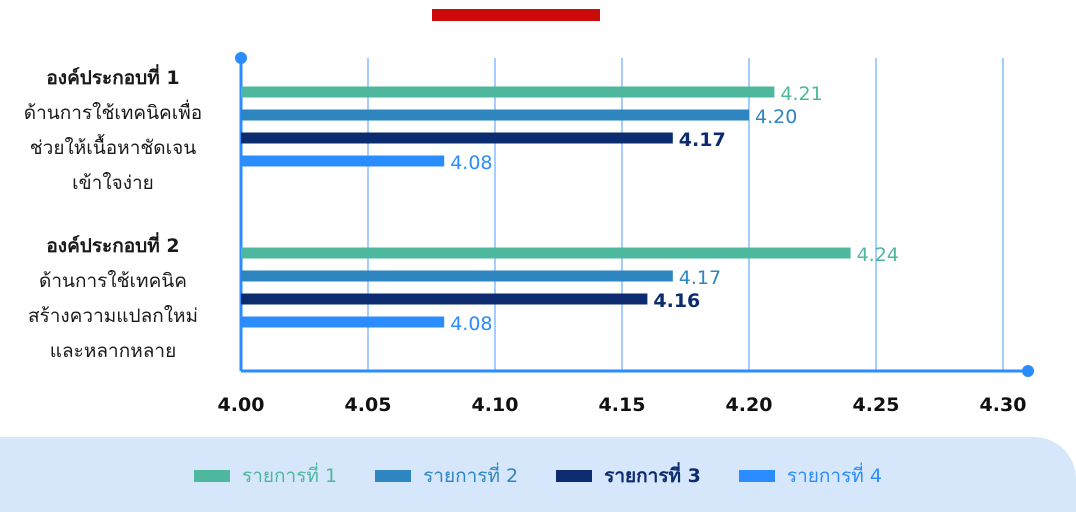 Image resolution: width=1076 pixels, height=512 pixels. Describe the element at coordinates (343, 322) in the screenshot. I see `bar-series4-cat2` at that location.